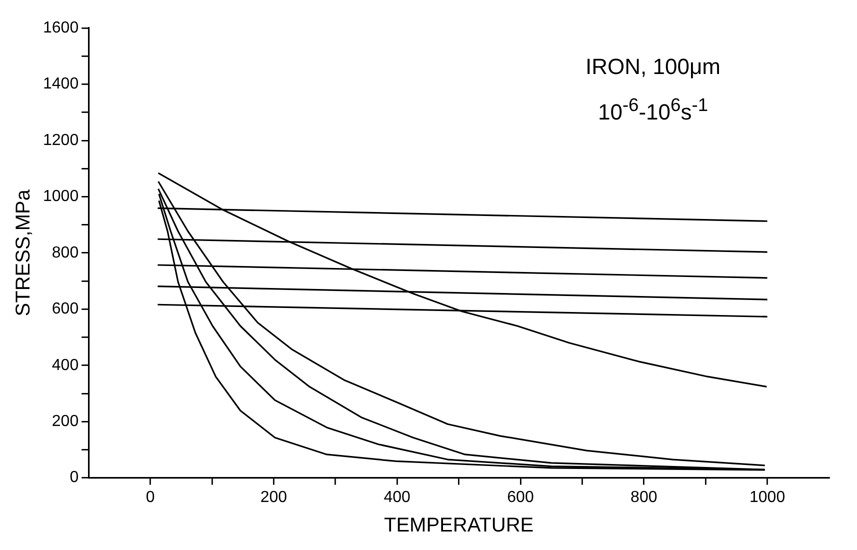  What do you see at coordinates (65, 365) in the screenshot?
I see `y-tick-label: 400` at bounding box center [65, 365].